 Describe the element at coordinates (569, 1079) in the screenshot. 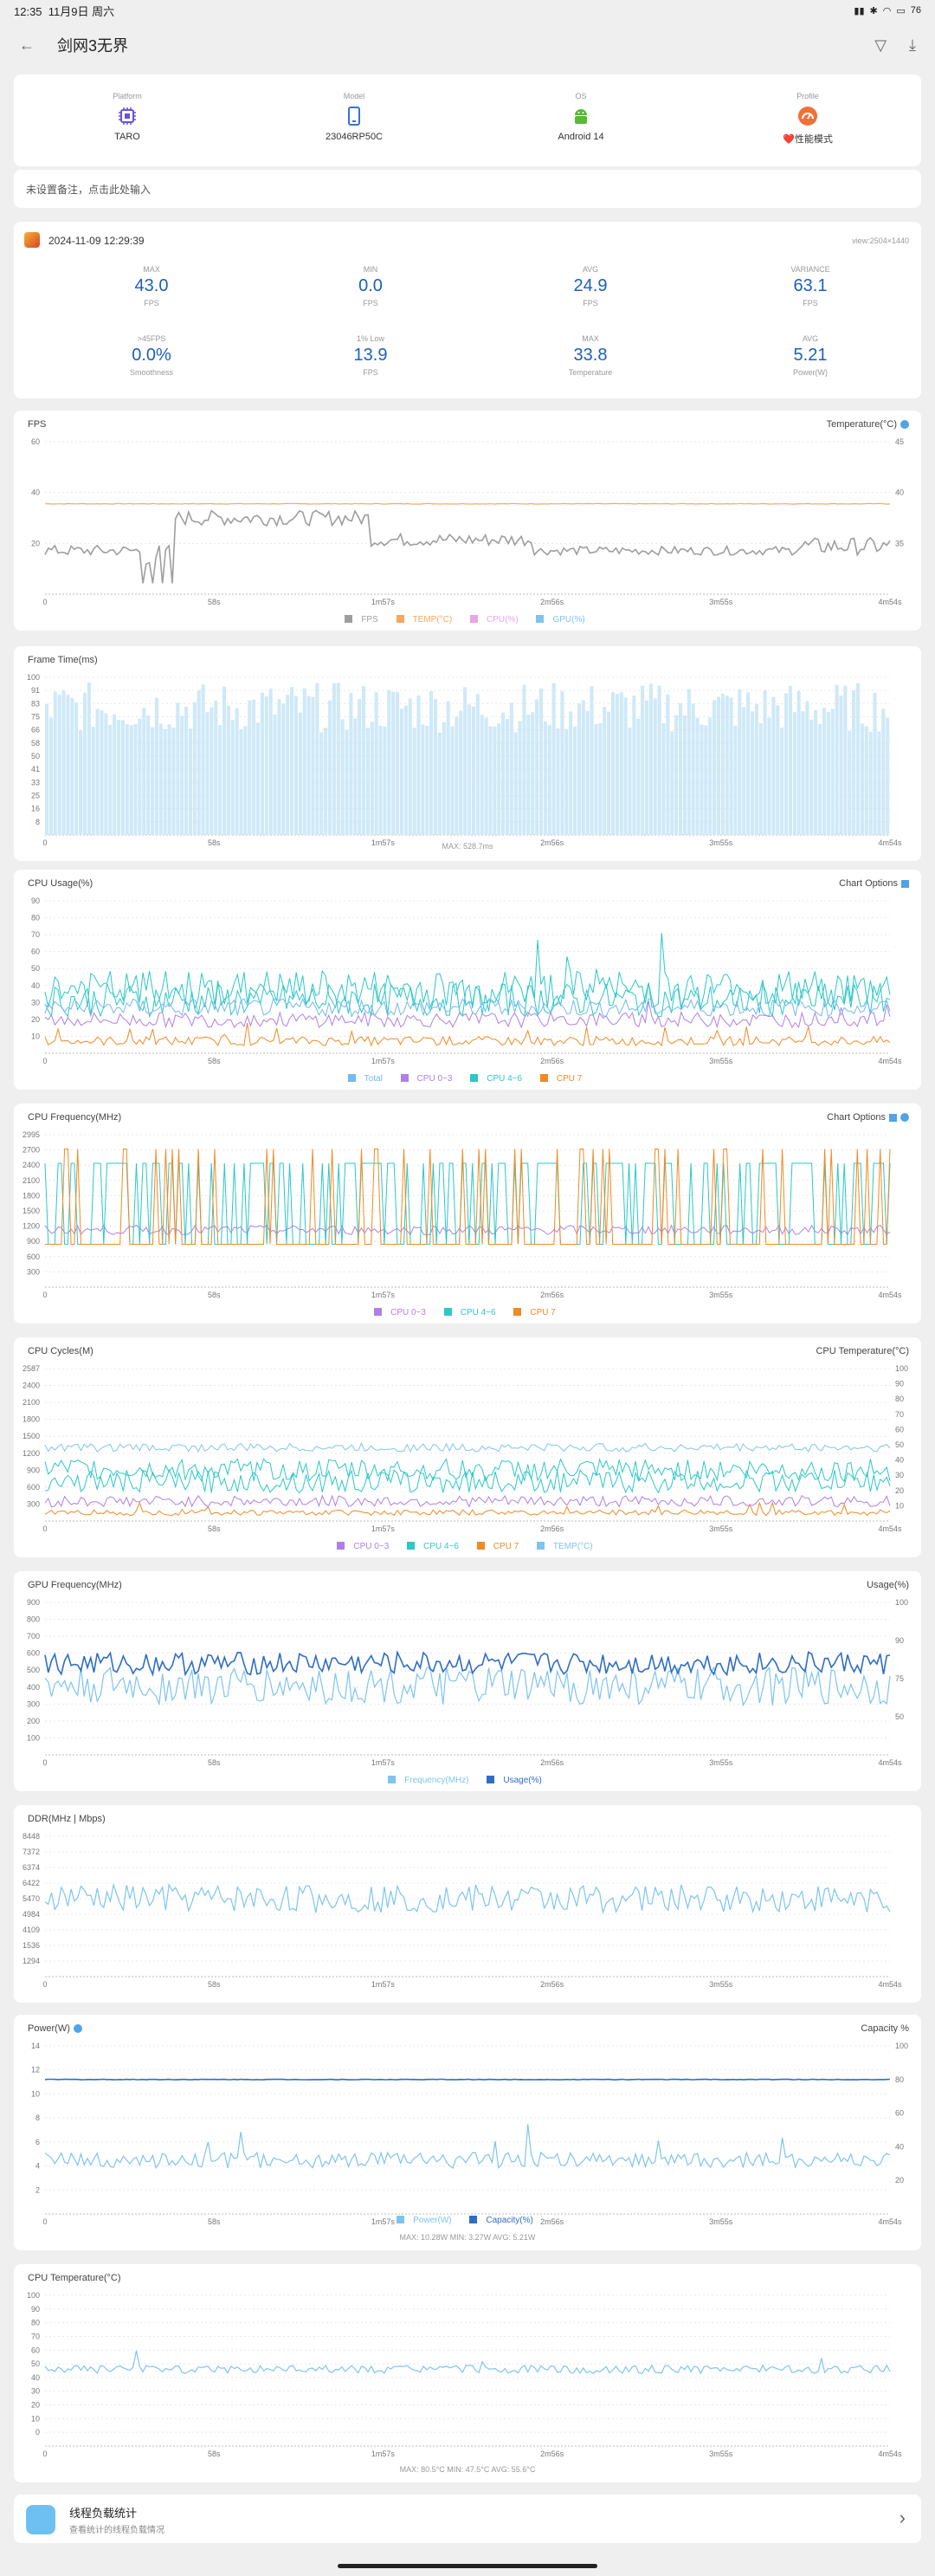

I see `legend-label: CPU 7` at that location.